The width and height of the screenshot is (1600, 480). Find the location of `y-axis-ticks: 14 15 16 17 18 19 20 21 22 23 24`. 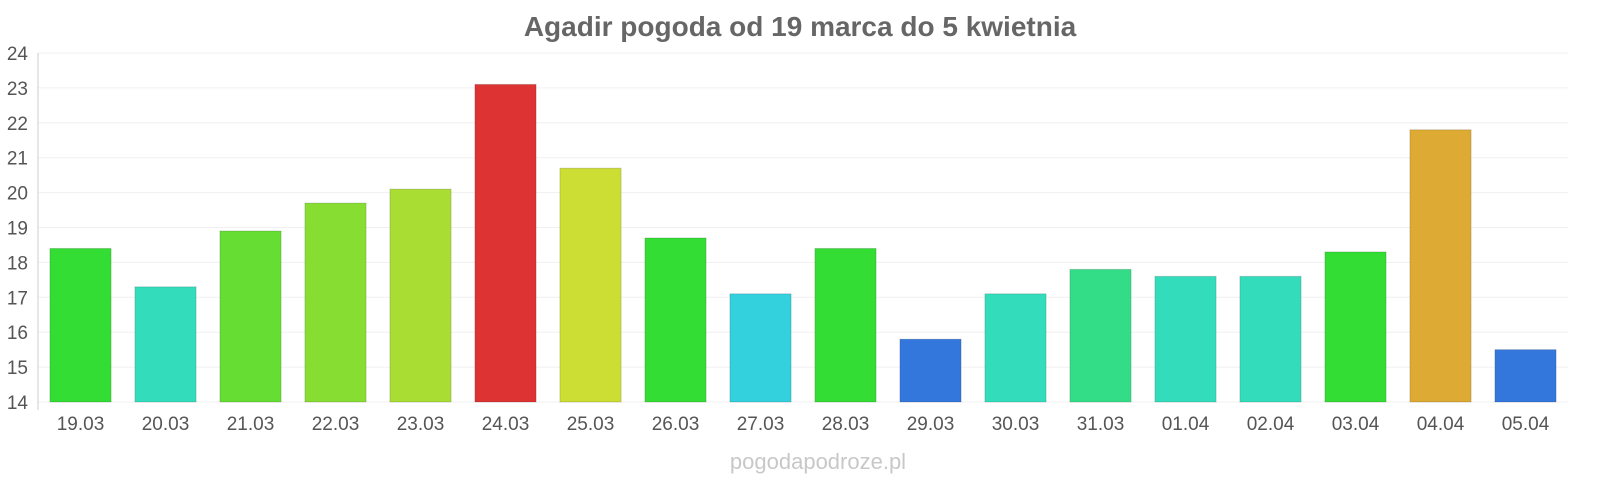

y-axis-ticks: 14 15 16 17 18 19 20 21 22 23 24 is located at coordinates (18, 229).